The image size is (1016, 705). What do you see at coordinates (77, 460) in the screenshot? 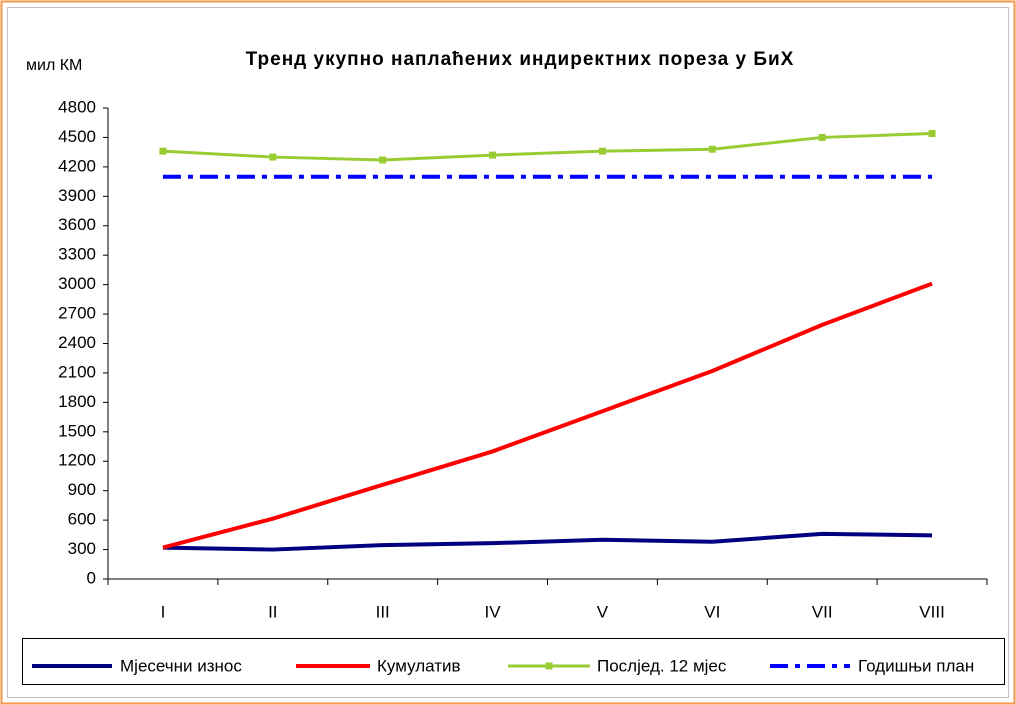
I see `y-tick-label: 1200` at bounding box center [77, 460].